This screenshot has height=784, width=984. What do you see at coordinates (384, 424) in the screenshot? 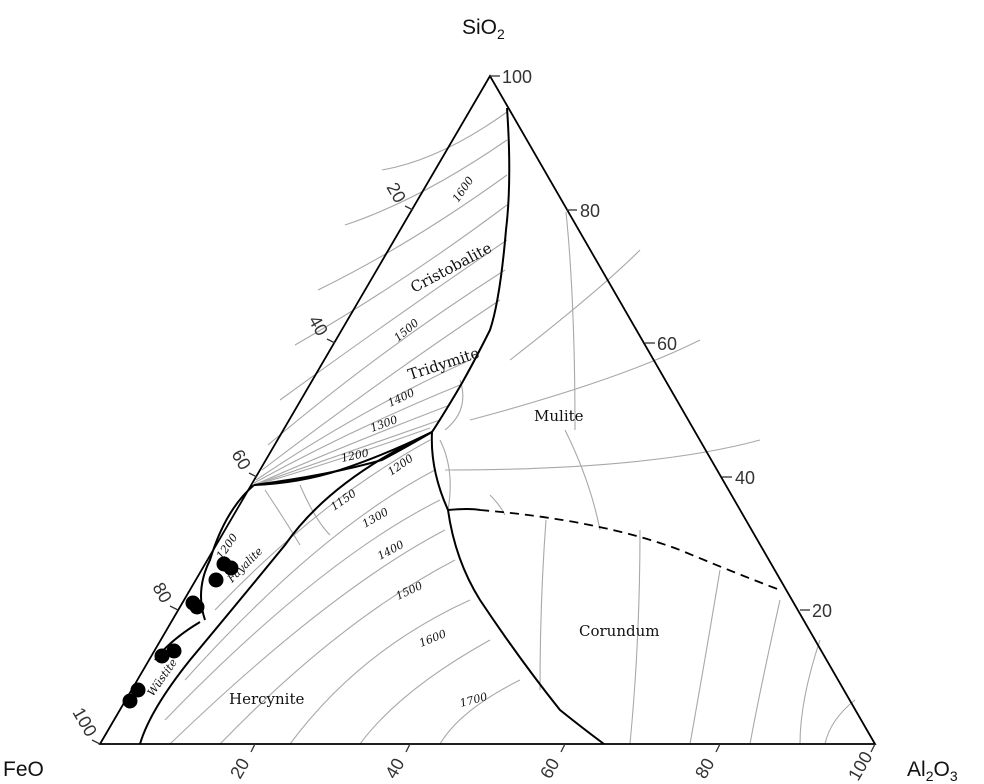
I see `isotherm-label-1300-top: 1300` at bounding box center [384, 424].